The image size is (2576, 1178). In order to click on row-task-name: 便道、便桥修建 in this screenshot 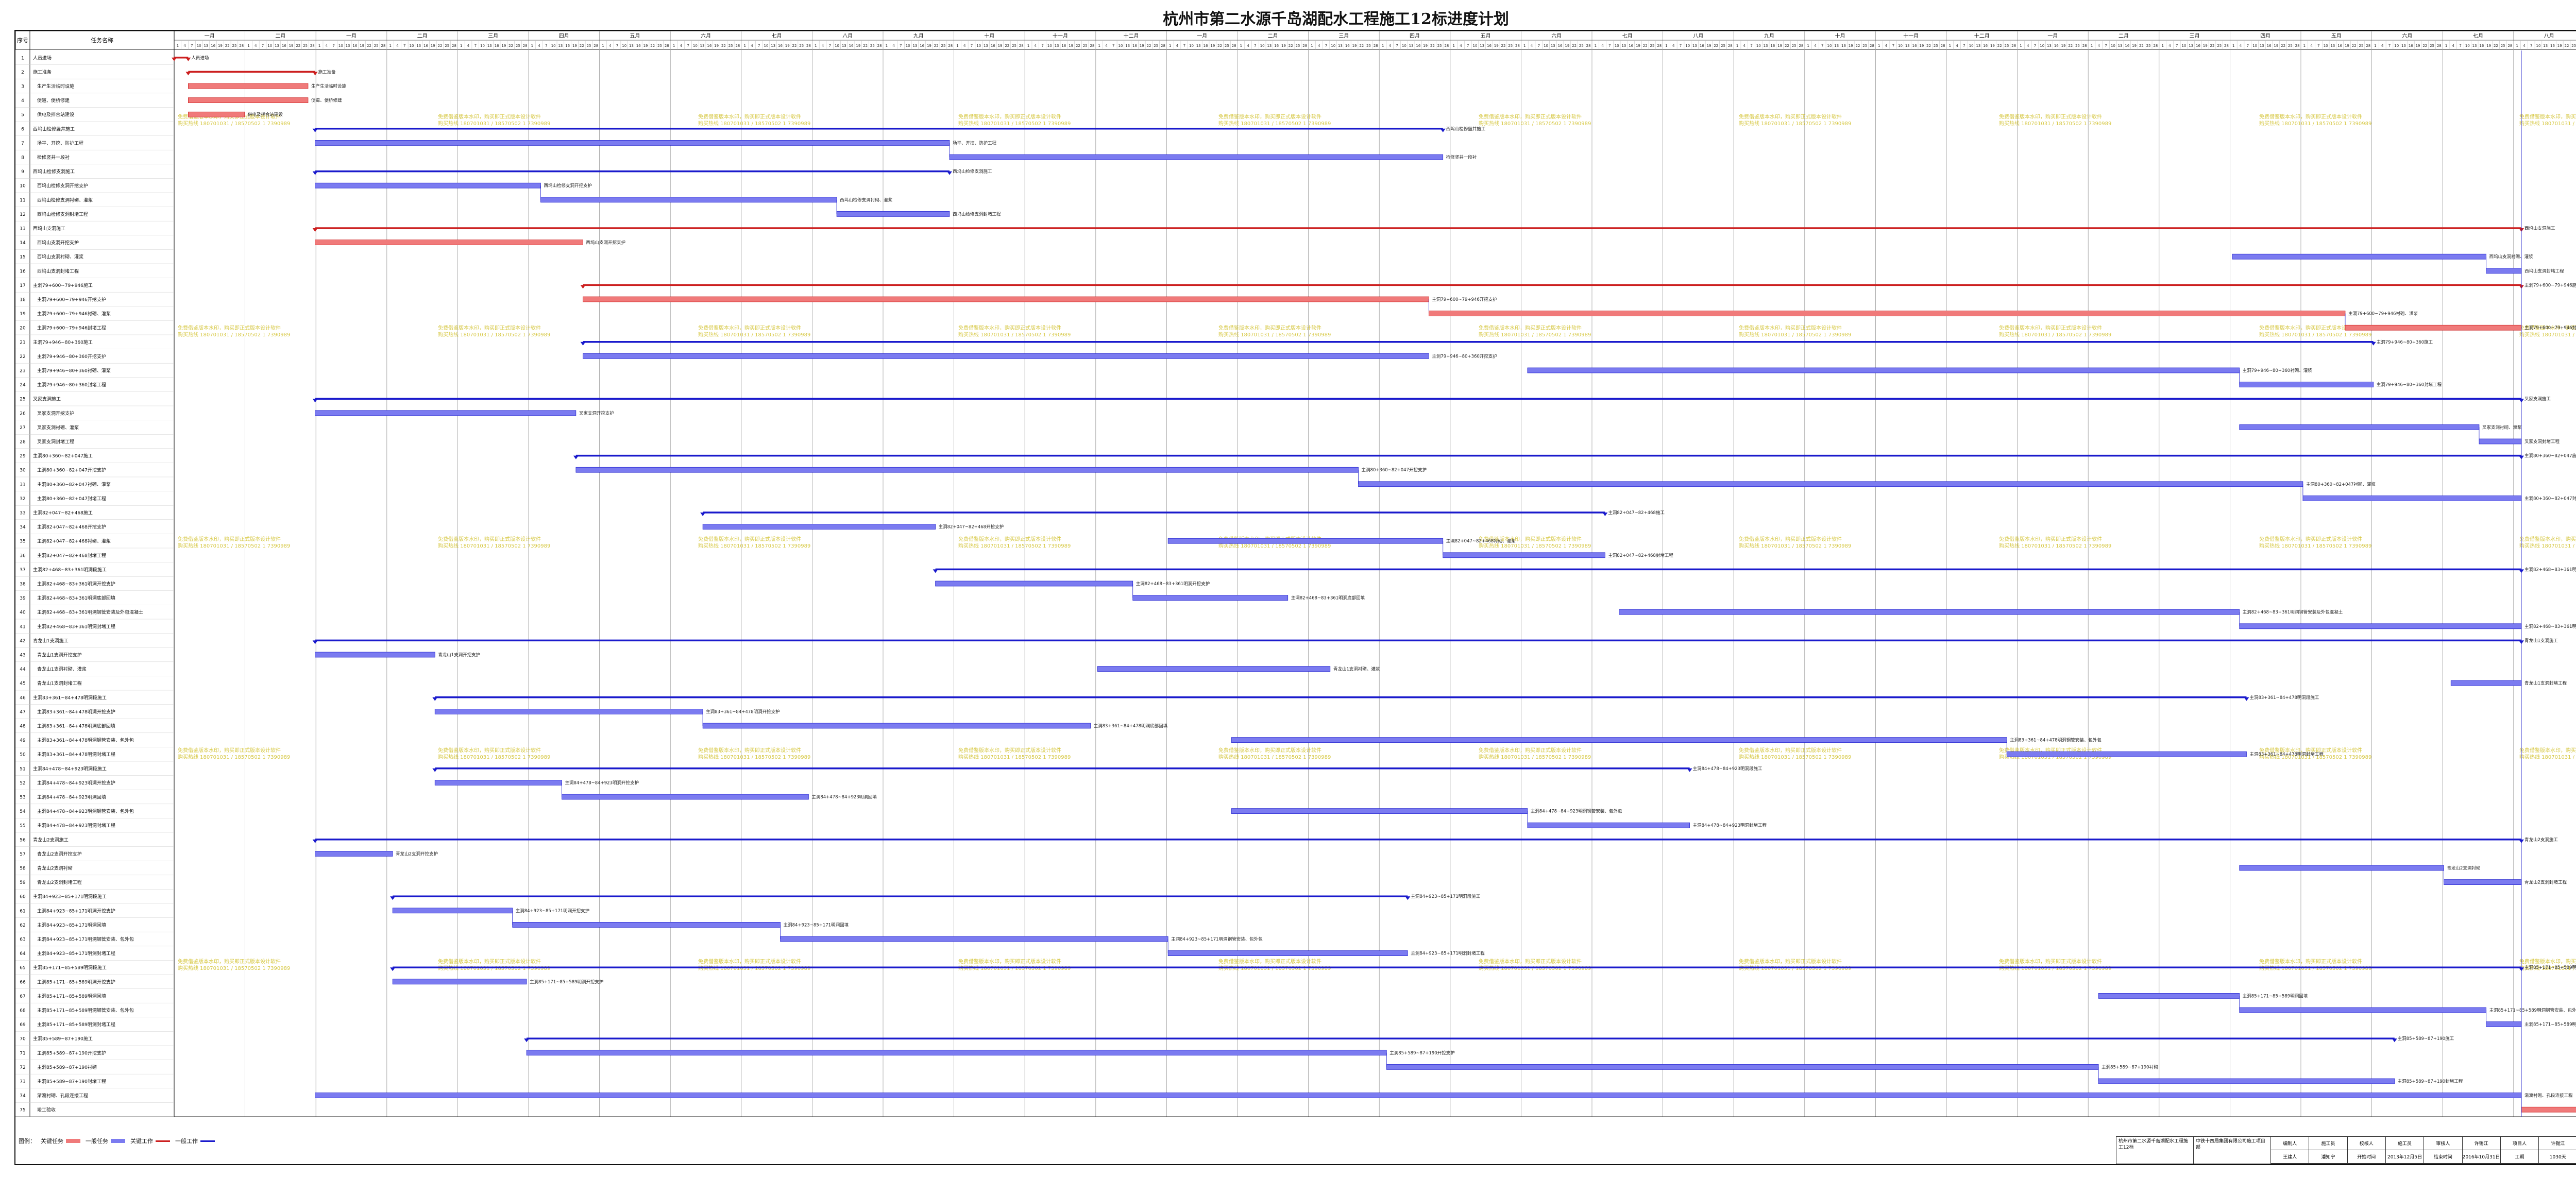, I will do `click(53, 100)`.